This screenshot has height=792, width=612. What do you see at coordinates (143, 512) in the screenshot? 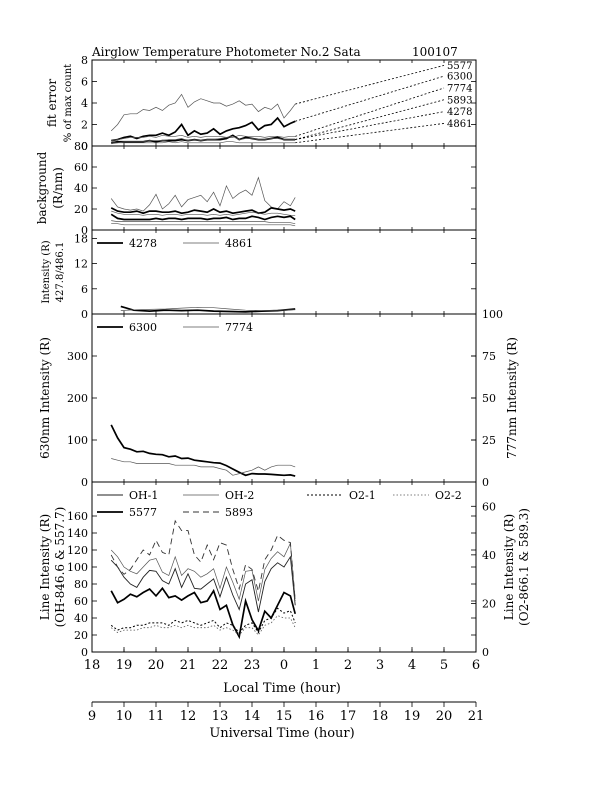
I see `legend-label-5577: 5577` at bounding box center [143, 512].